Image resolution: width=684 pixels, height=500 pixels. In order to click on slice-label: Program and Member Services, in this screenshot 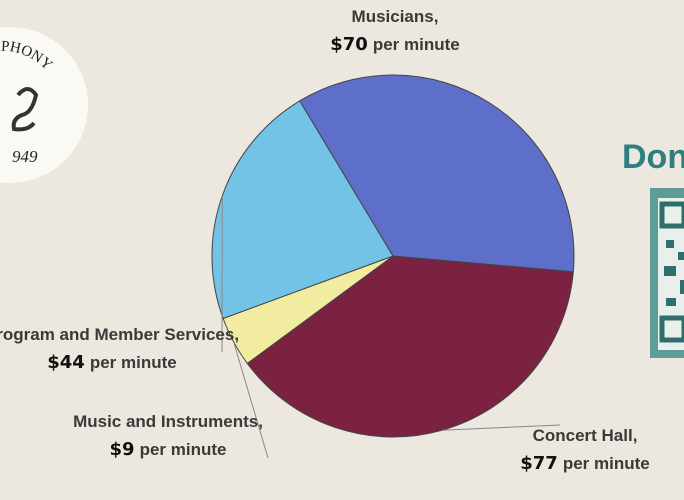, I will do `click(119, 334)`.